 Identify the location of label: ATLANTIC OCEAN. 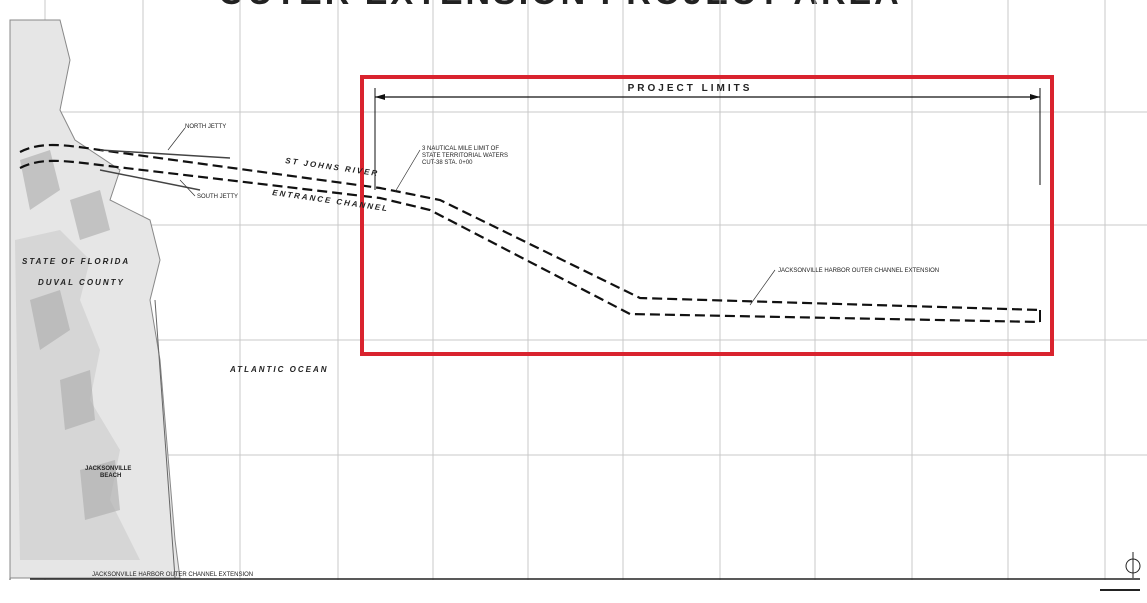
(279, 369).